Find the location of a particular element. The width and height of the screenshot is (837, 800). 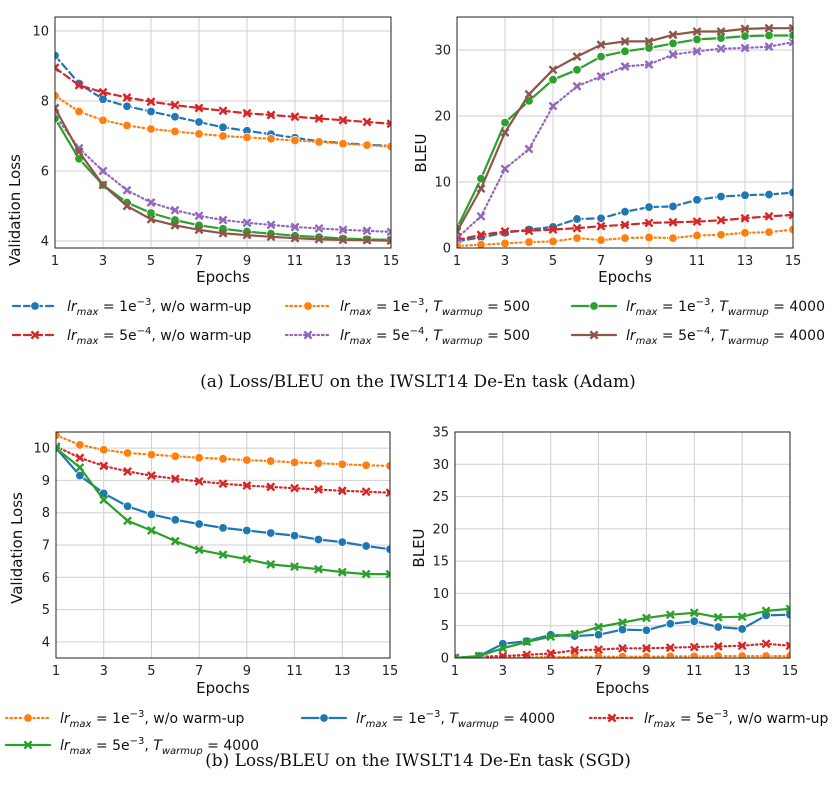

series-line is located at coordinates (223, 450).